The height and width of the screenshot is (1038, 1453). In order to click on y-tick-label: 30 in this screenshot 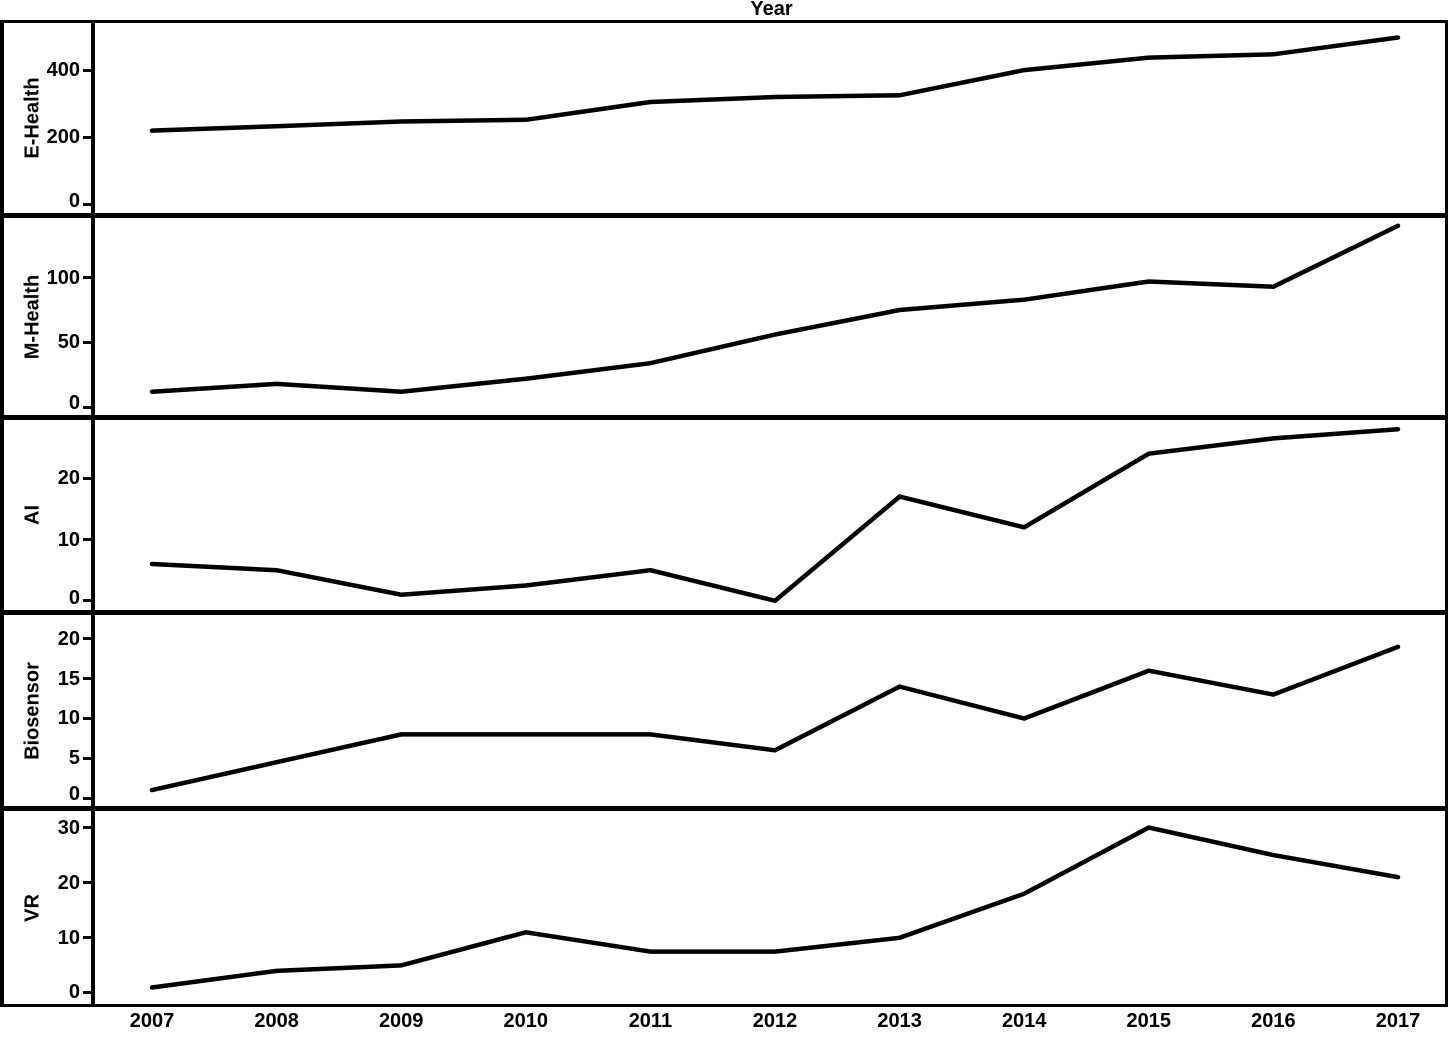, I will do `click(68, 827)`.